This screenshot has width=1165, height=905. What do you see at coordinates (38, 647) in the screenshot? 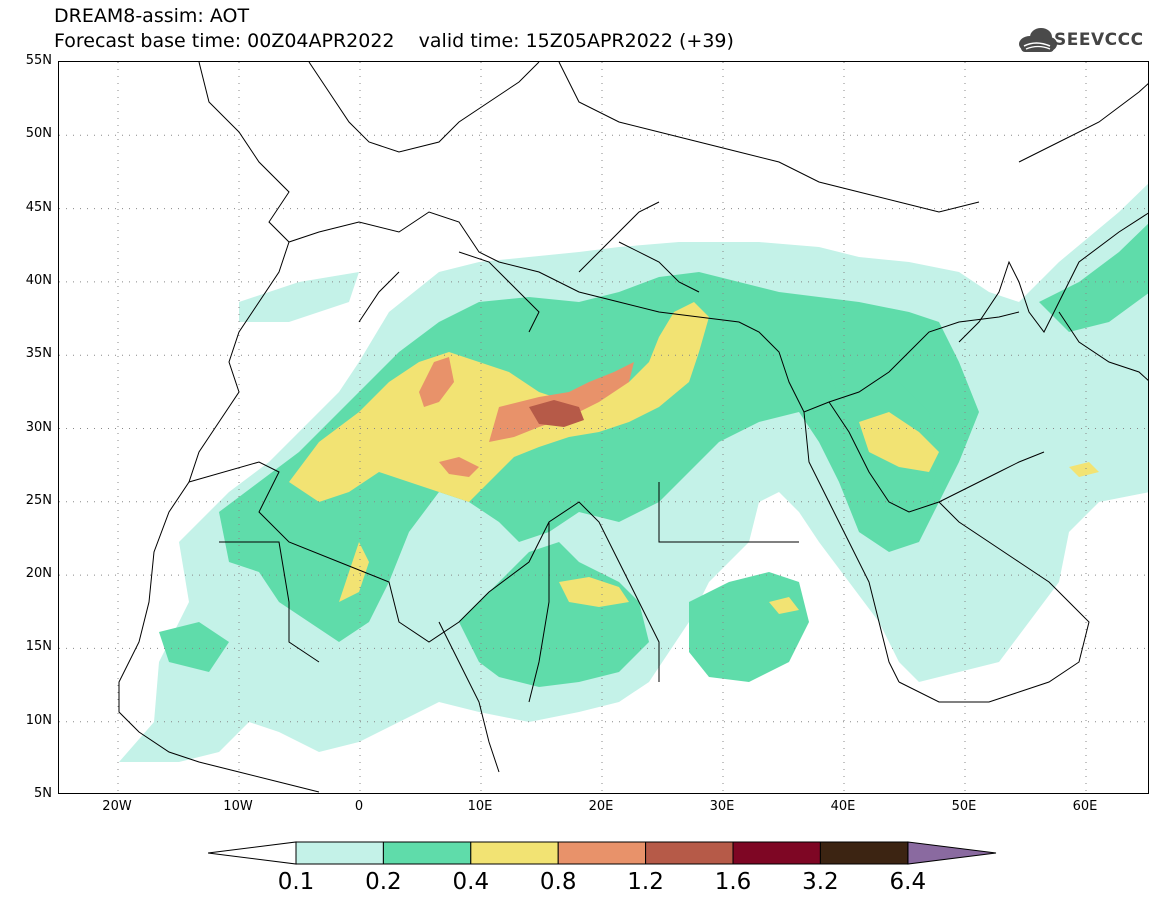
I see `latitude-label: 15N` at bounding box center [38, 647].